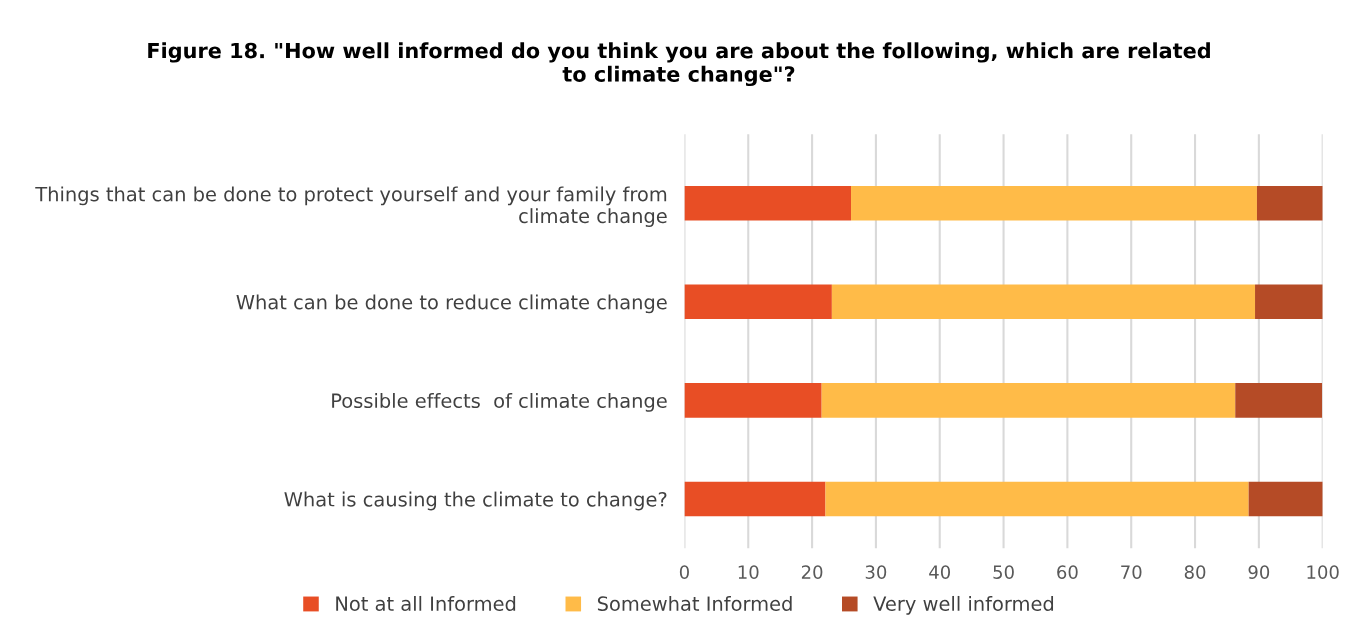 This screenshot has height=642, width=1358. Describe the element at coordinates (1323, 572) in the screenshot. I see `x-tick-label: 100` at that location.